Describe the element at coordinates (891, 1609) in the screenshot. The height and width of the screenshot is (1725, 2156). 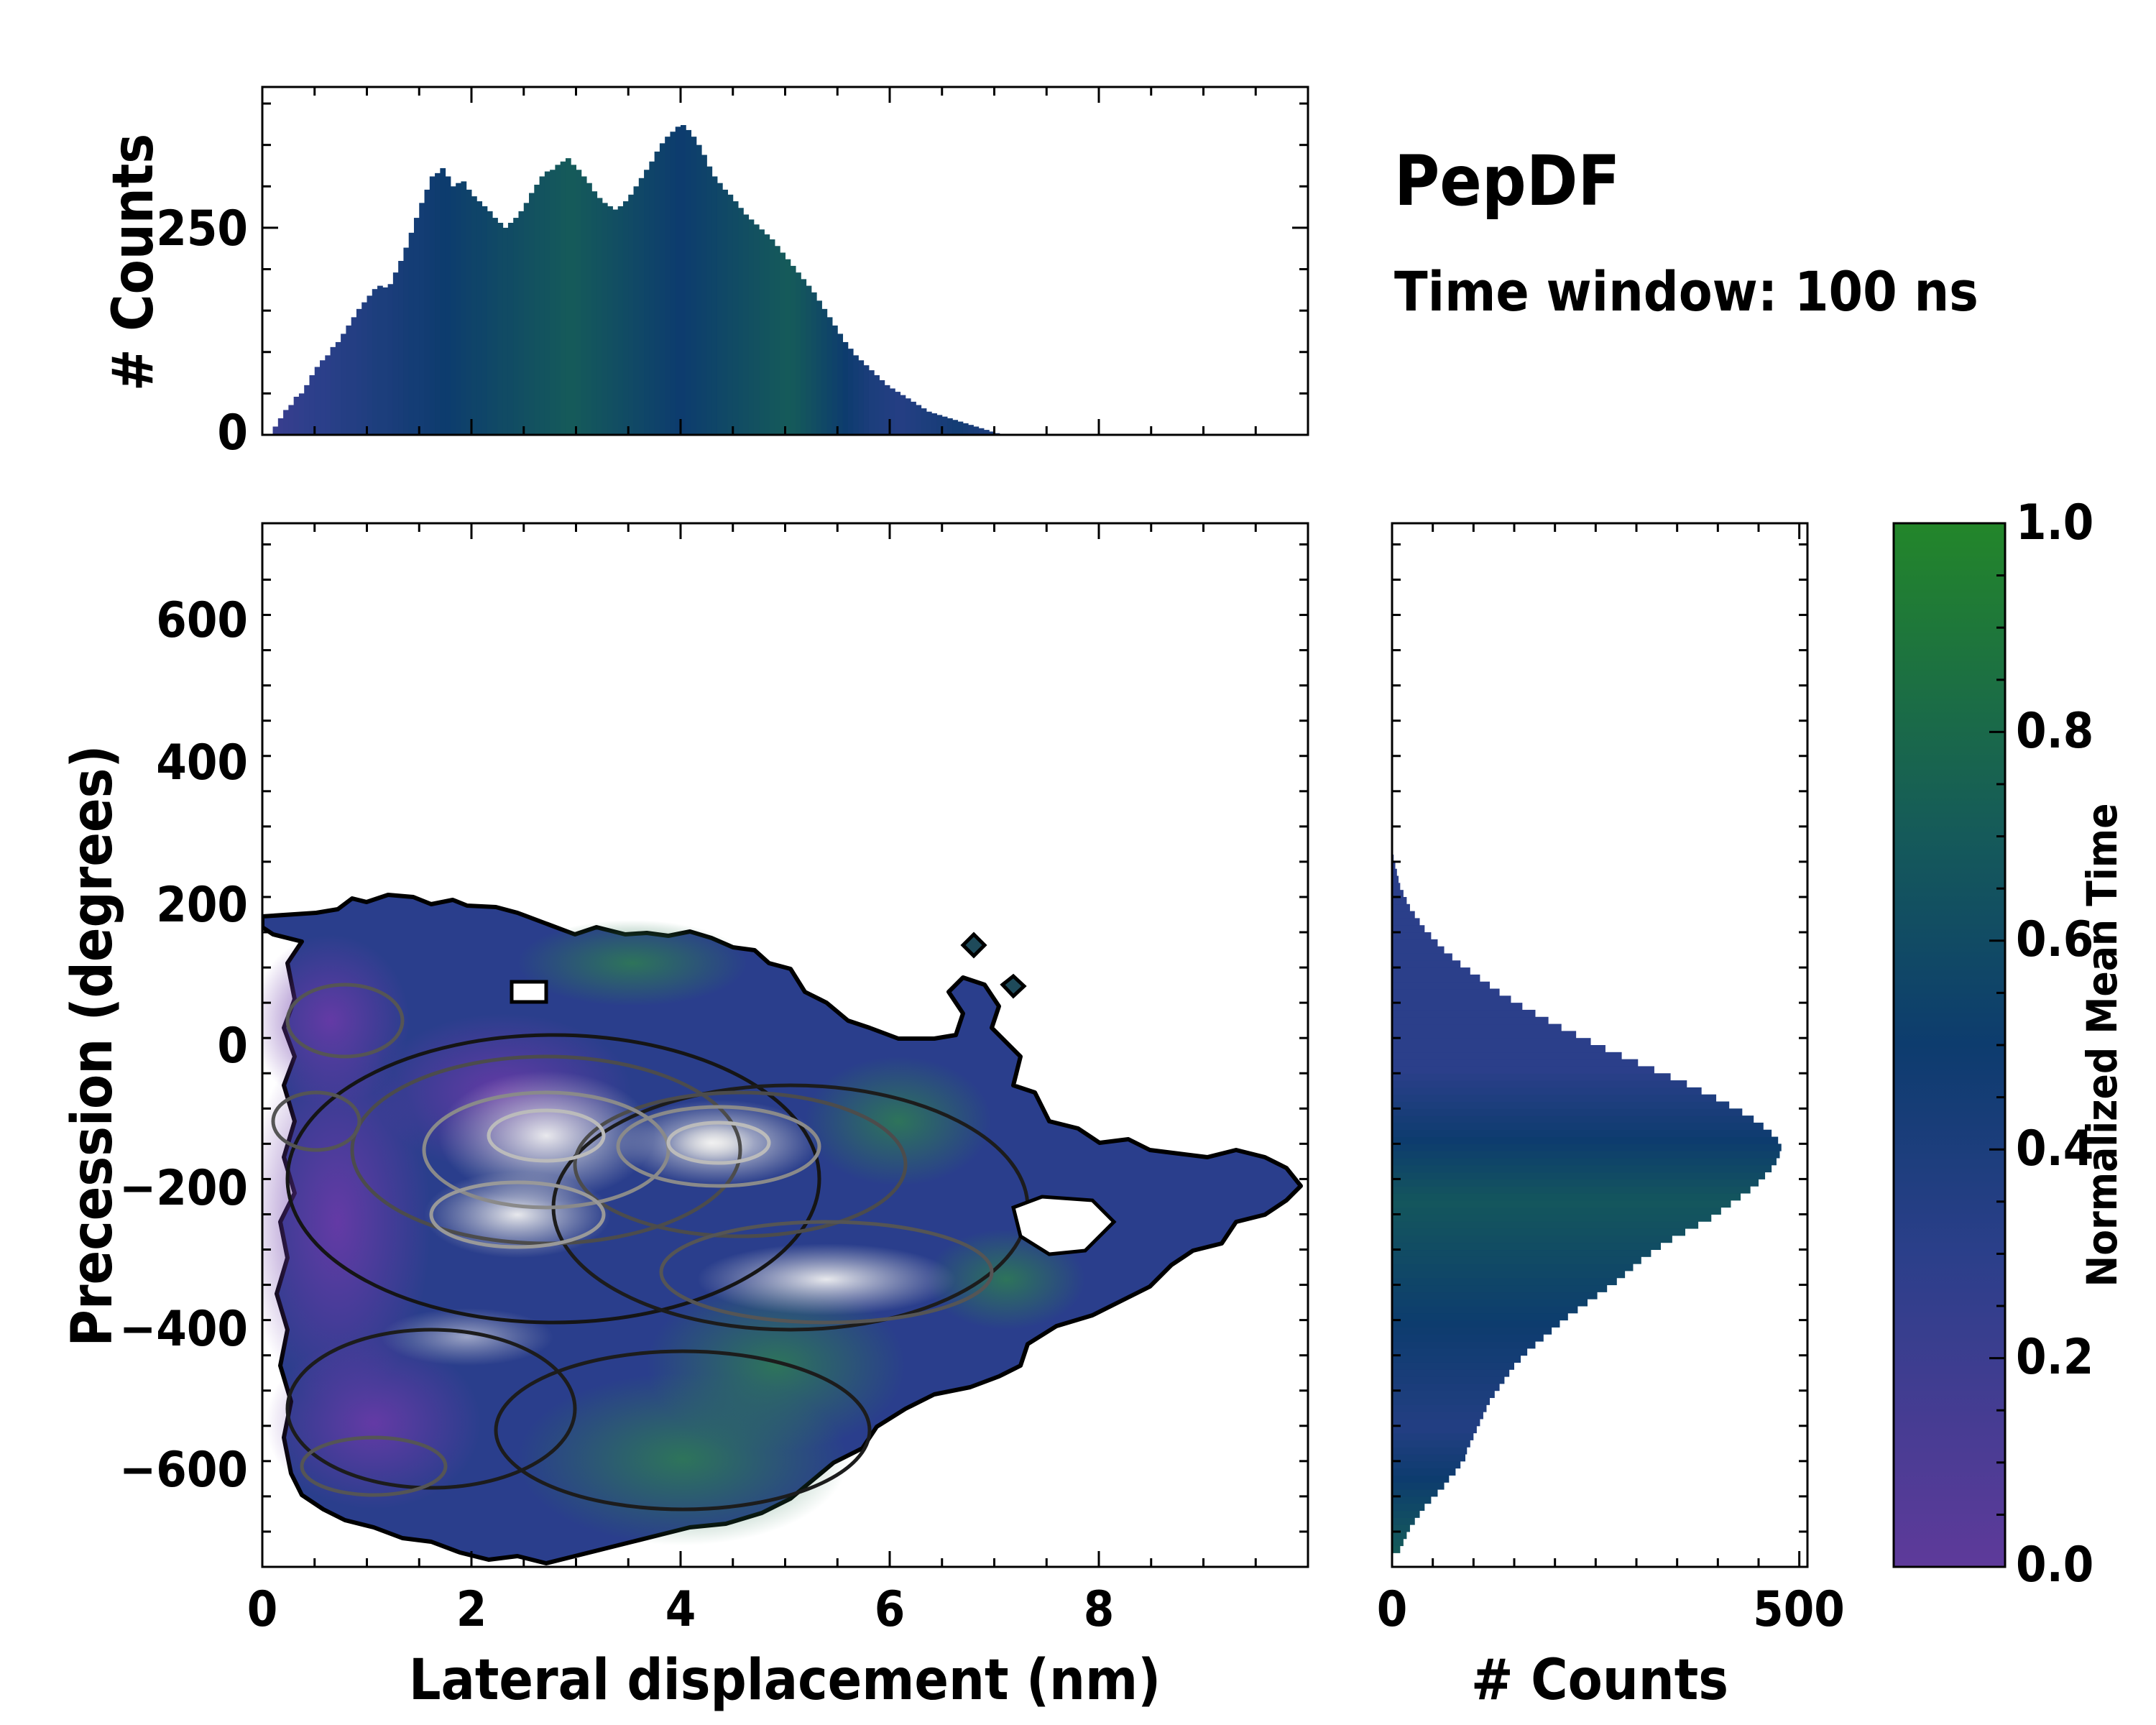
I see `x-tick-6: 6` at that location.